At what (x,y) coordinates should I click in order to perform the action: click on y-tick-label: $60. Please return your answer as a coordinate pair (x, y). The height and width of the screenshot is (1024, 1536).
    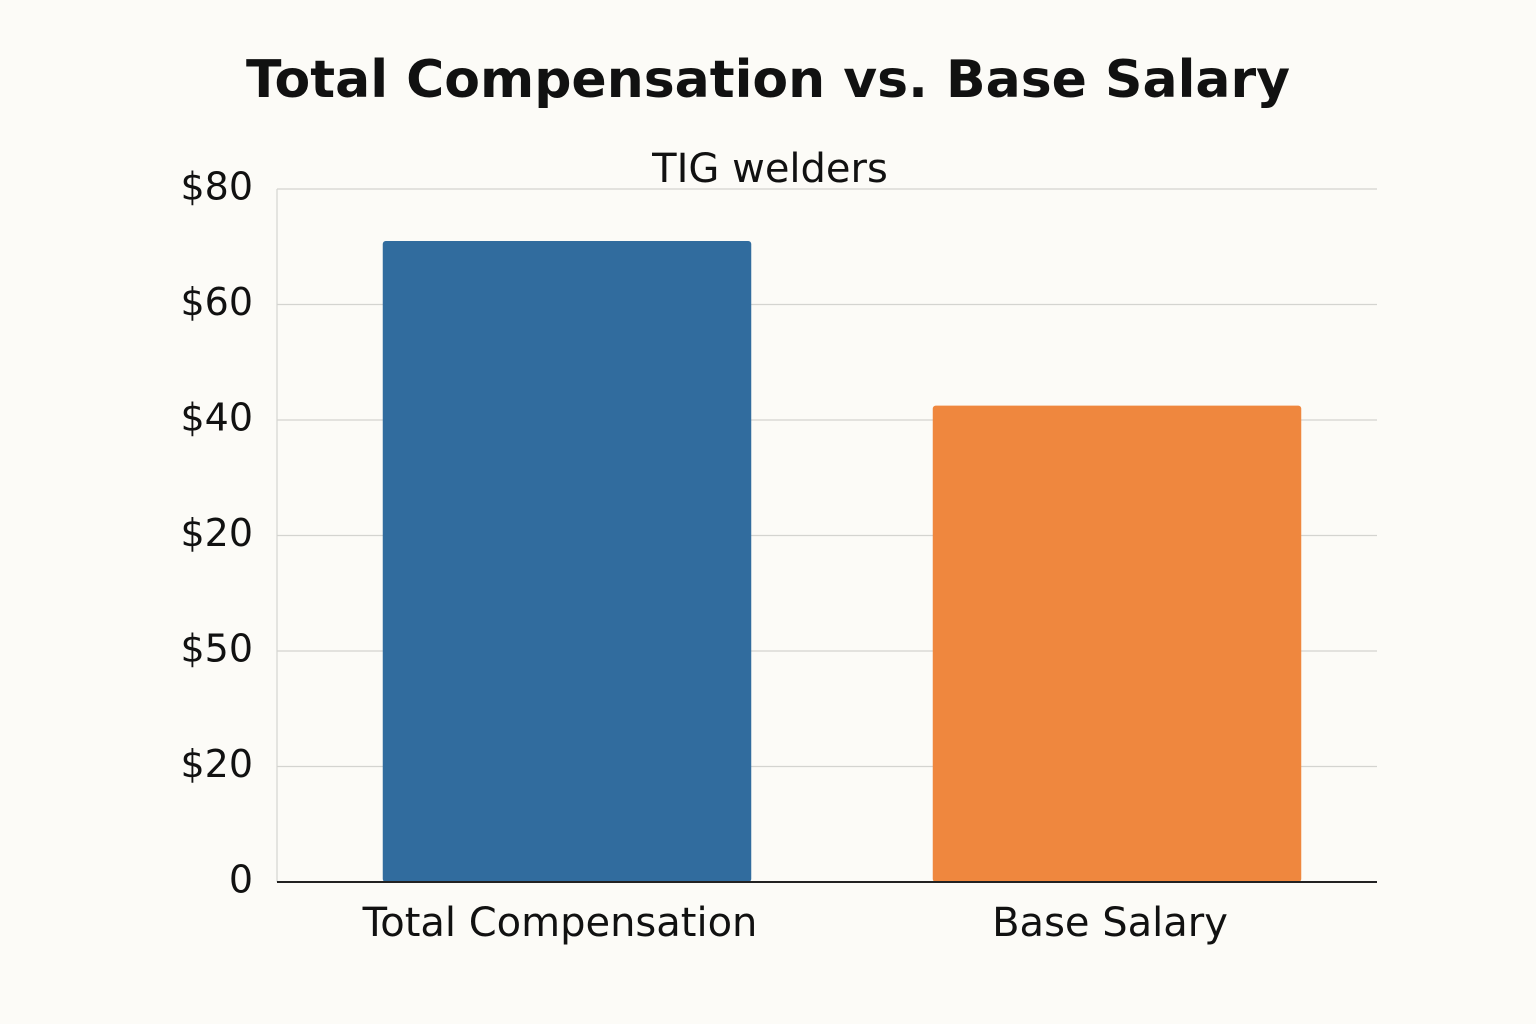
    Looking at the image, I should click on (216, 302).